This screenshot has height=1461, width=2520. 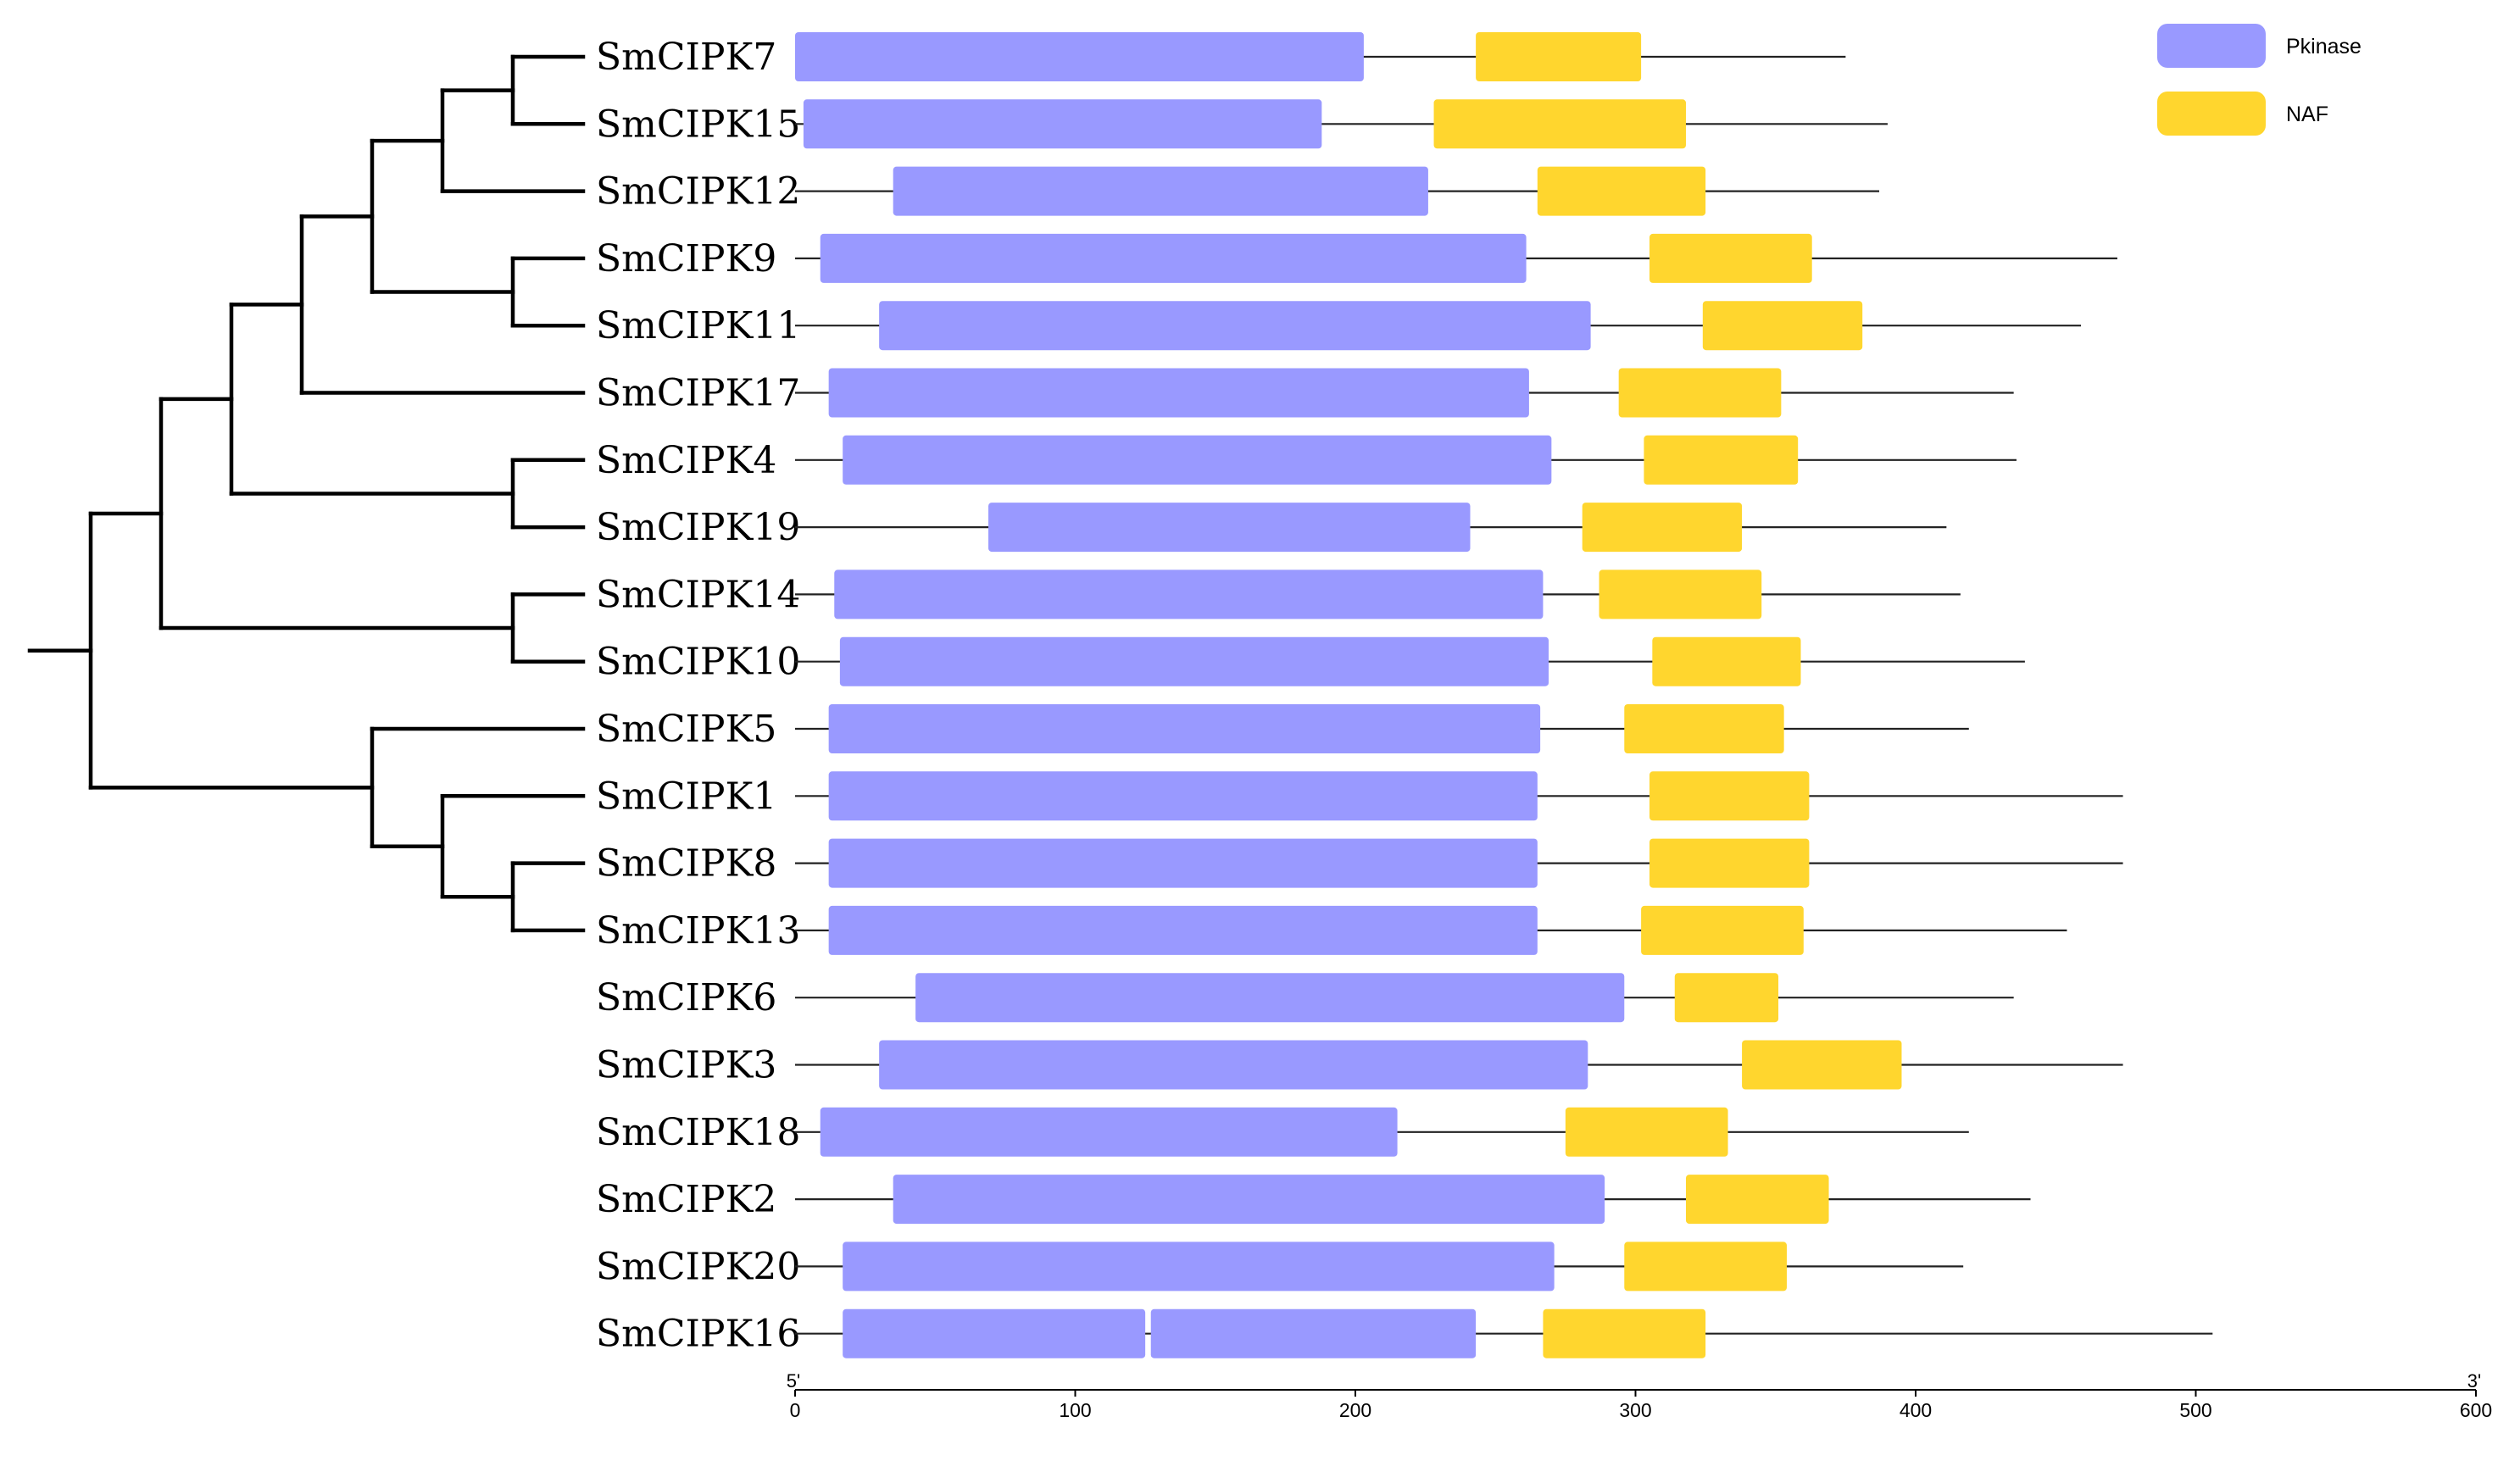 I want to click on axis-start-label: 5', so click(x=793, y=1381).